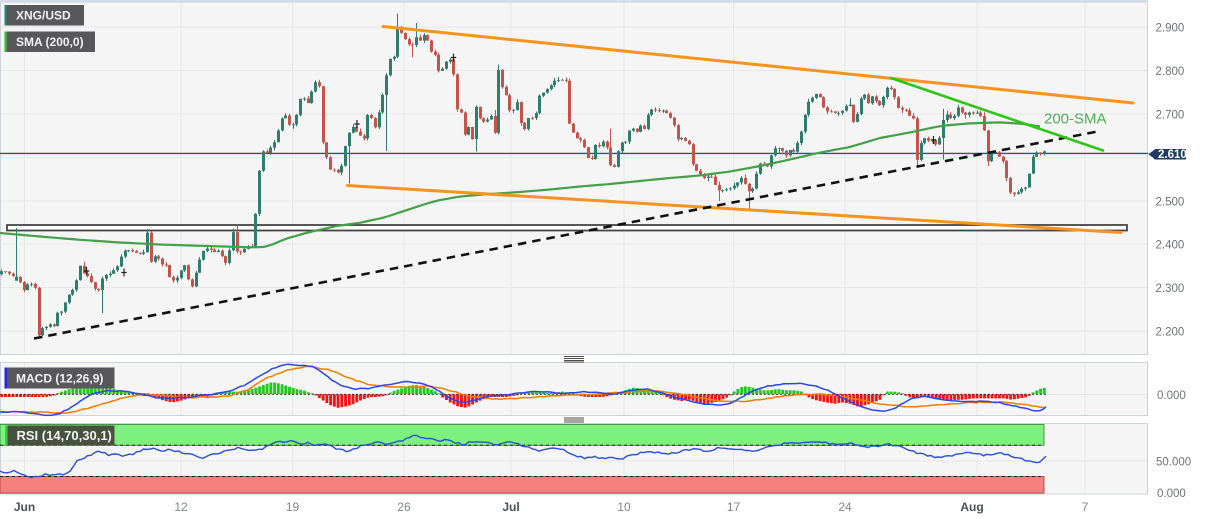 The height and width of the screenshot is (526, 1207). What do you see at coordinates (1075, 119) in the screenshot?
I see `svg-text: 200-SMA` at bounding box center [1075, 119].